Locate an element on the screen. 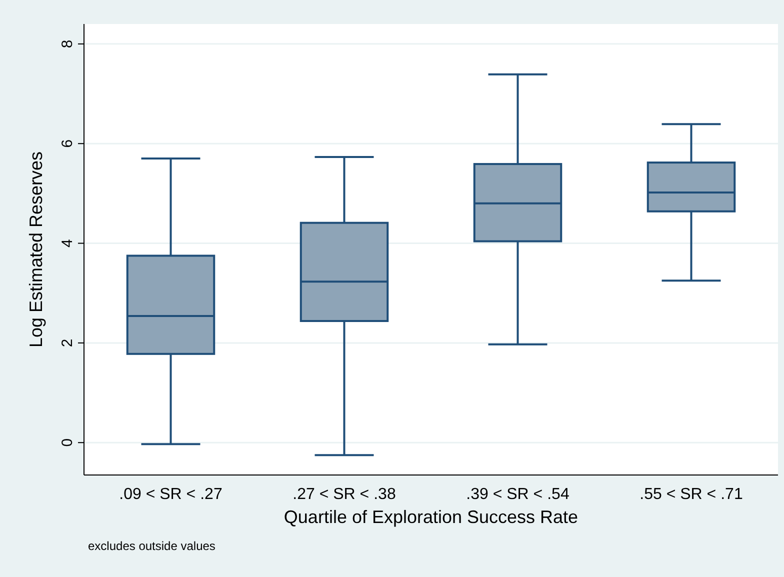 The image size is (784, 577). y-tick-label: 0 is located at coordinates (67, 442).